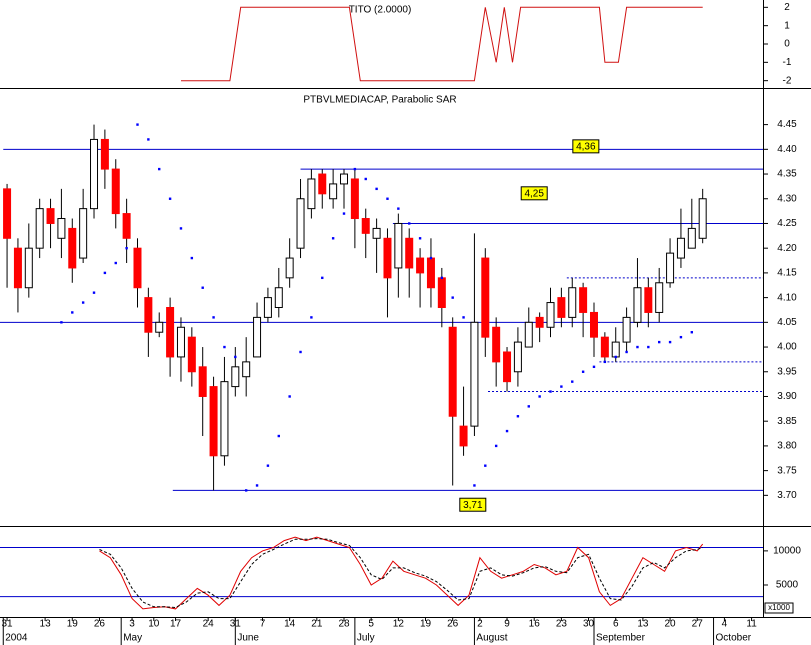  I want to click on y-tick-label: 1, so click(787, 25).